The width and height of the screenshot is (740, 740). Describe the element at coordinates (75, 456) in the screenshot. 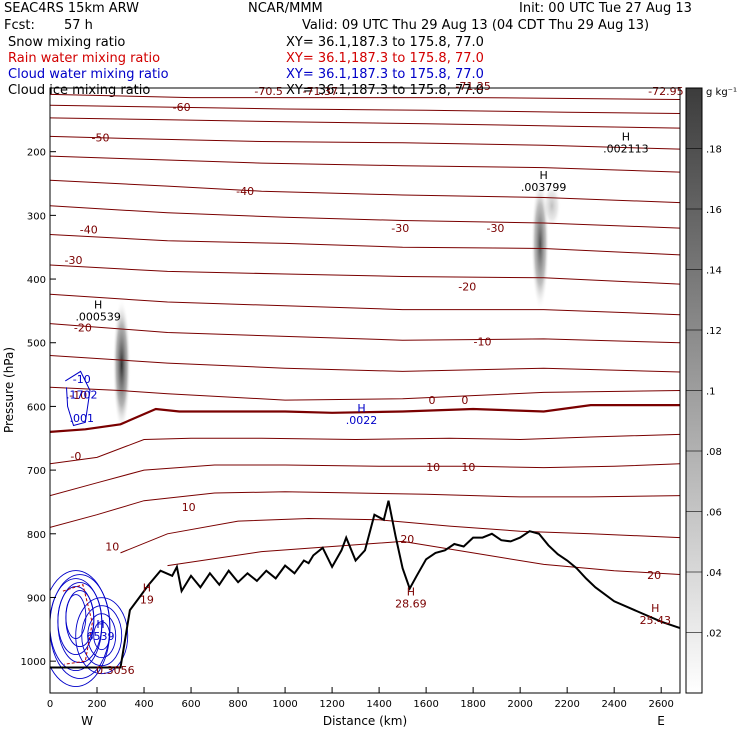

I see `isotherm-label: -0` at that location.